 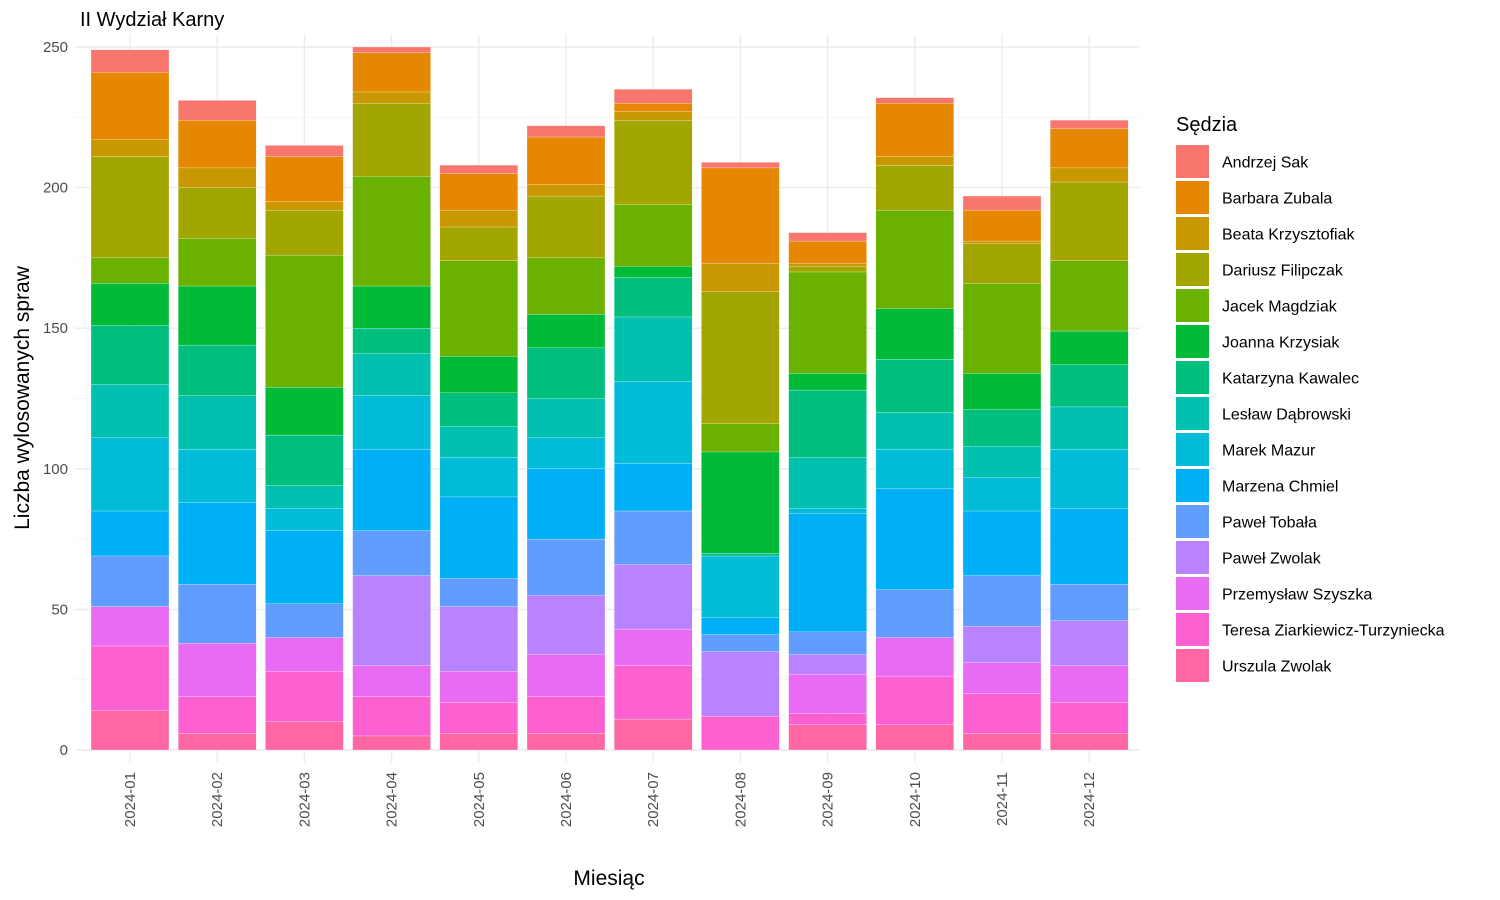 I want to click on legend-label: Dariusz Filipczak, so click(x=1283, y=271).